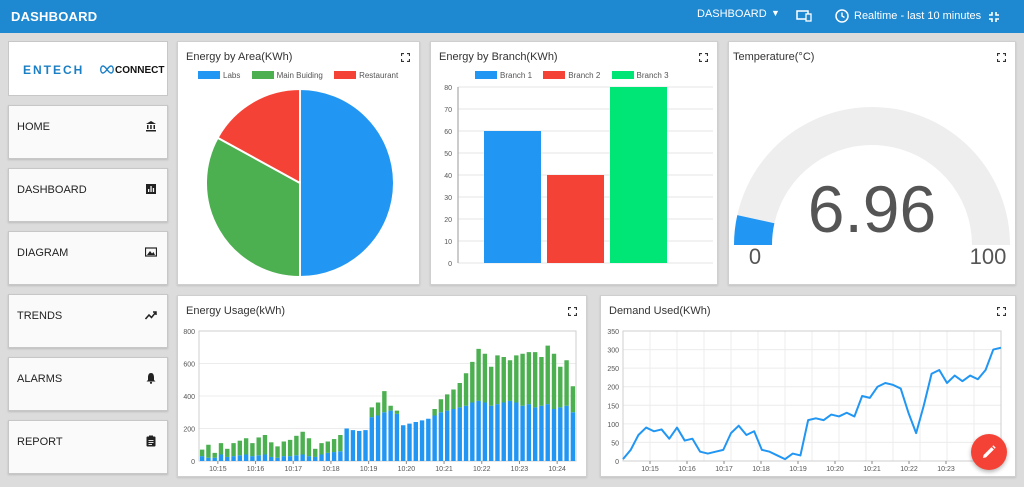 The width and height of the screenshot is (1024, 487). What do you see at coordinates (804, 16) in the screenshot?
I see `devices-icon` at bounding box center [804, 16].